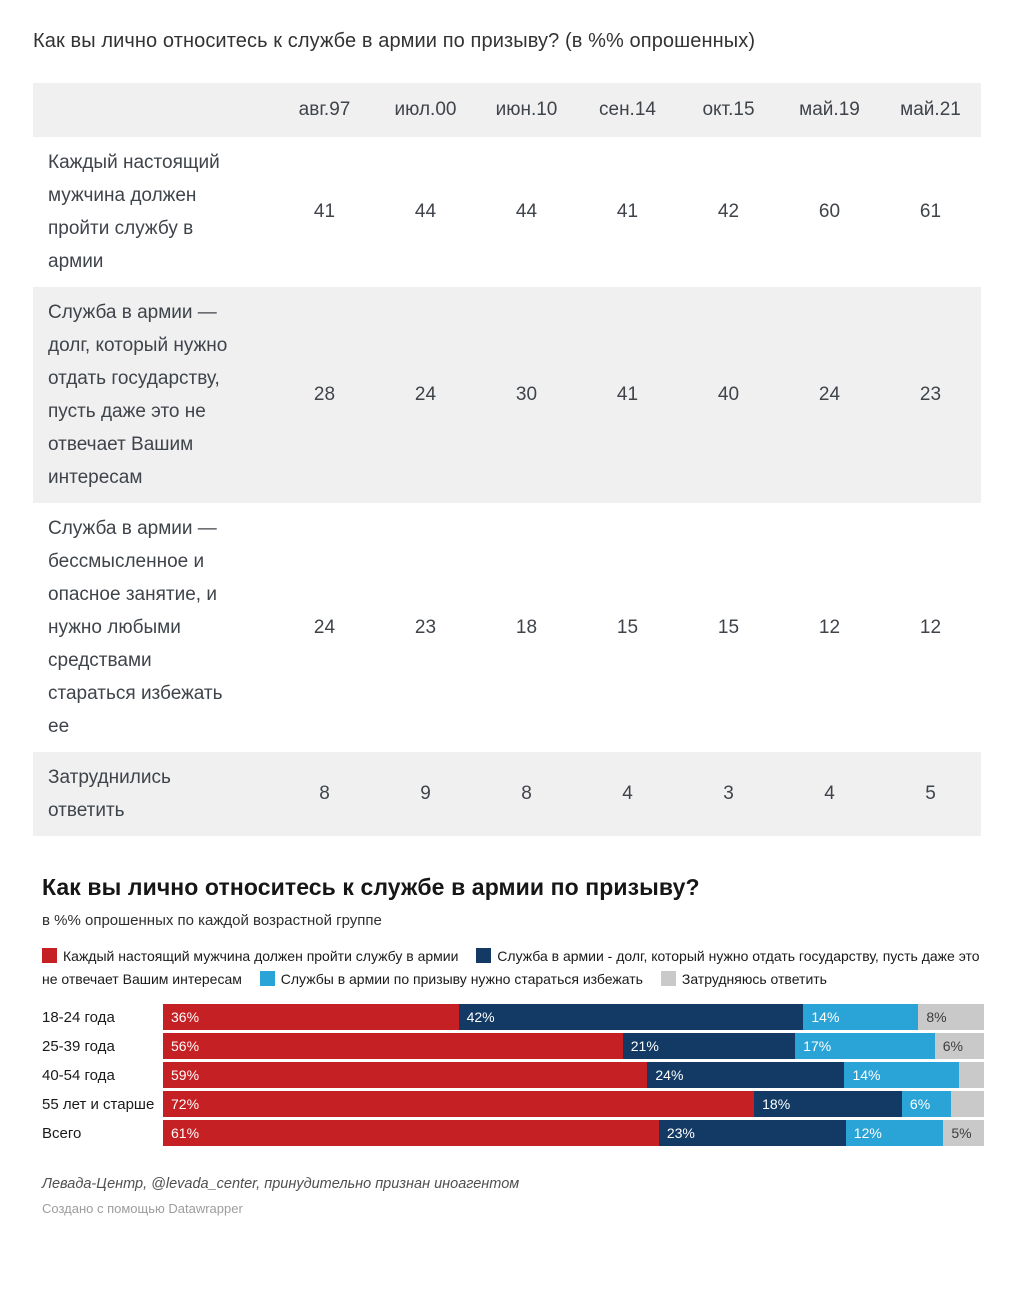 Image resolution: width=1014 pixels, height=1301 pixels. Describe the element at coordinates (967, 1104) in the screenshot. I see `bar-segment` at that location.